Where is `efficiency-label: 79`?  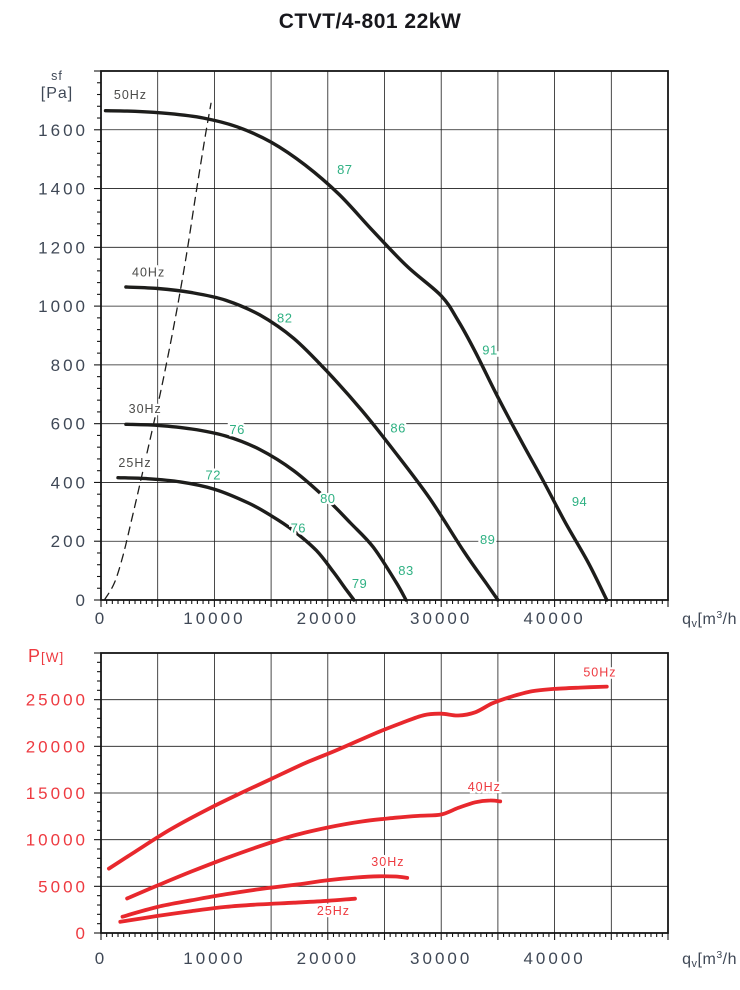 efficiency-label: 79 is located at coordinates (359, 583).